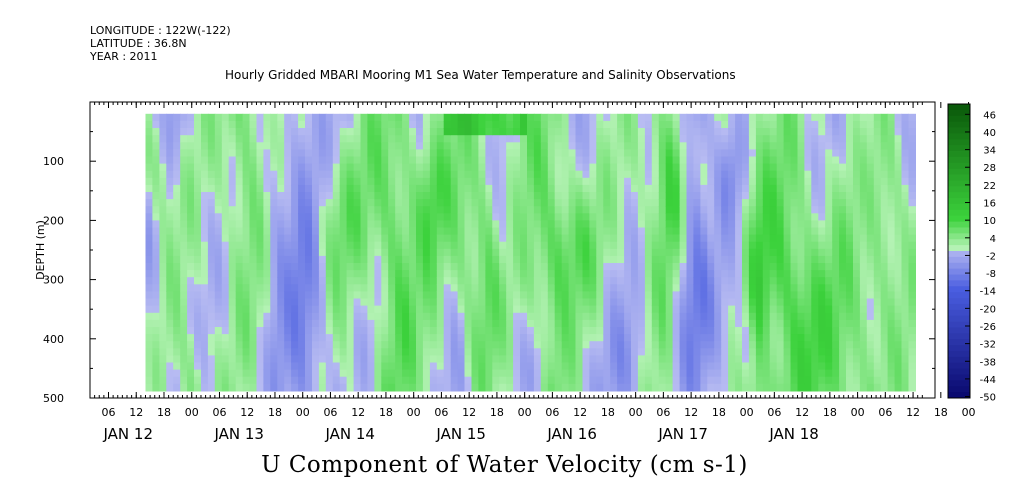 This screenshot has height=504, width=1009. What do you see at coordinates (164, 412) in the screenshot?
I see `x-tick-label: 18` at bounding box center [164, 412].